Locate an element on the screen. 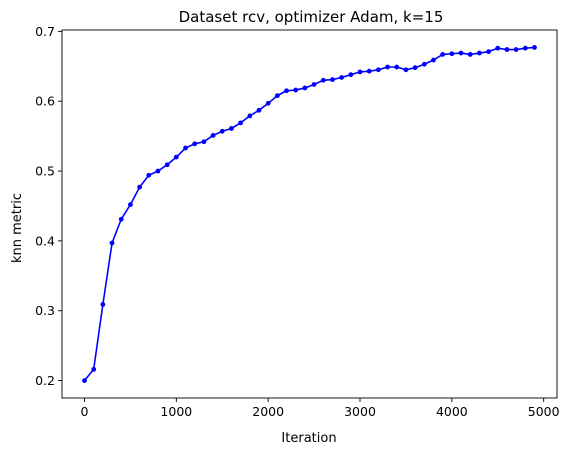 The width and height of the screenshot is (571, 455). y-tick-label: 0.3 is located at coordinates (45, 310).